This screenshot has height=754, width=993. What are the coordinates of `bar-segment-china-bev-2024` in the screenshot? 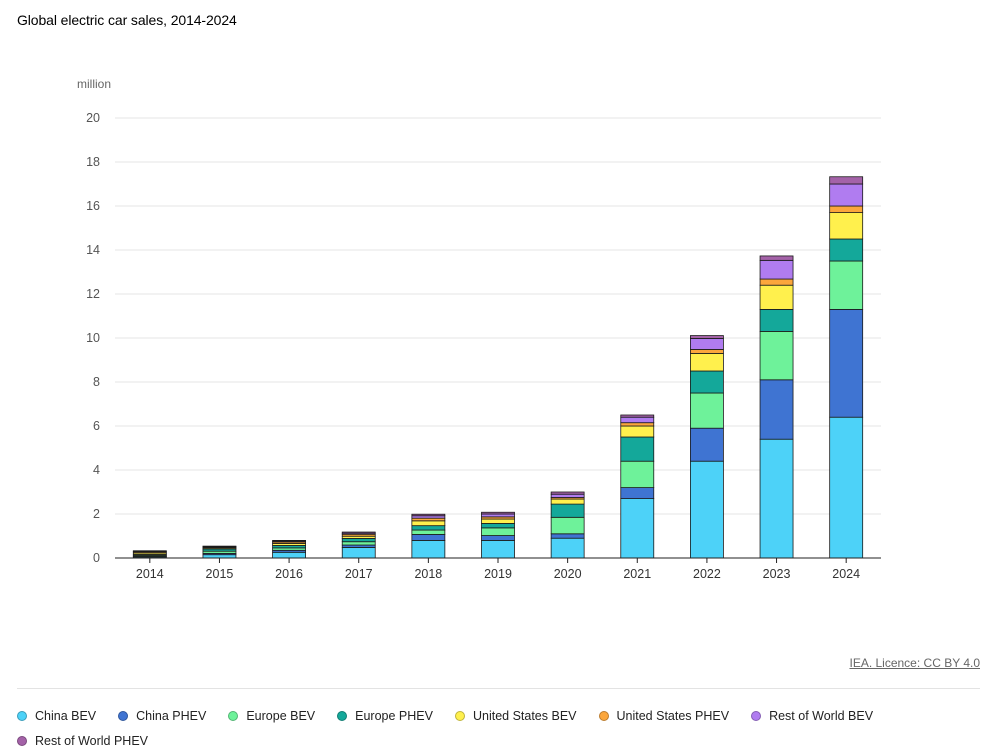 It's located at (846, 487).